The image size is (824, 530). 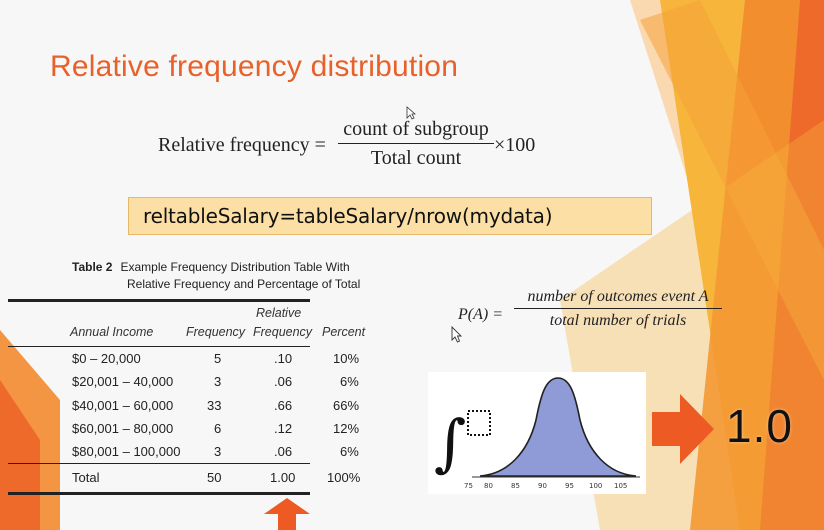 I want to click on result-value: 1.0, so click(x=759, y=426).